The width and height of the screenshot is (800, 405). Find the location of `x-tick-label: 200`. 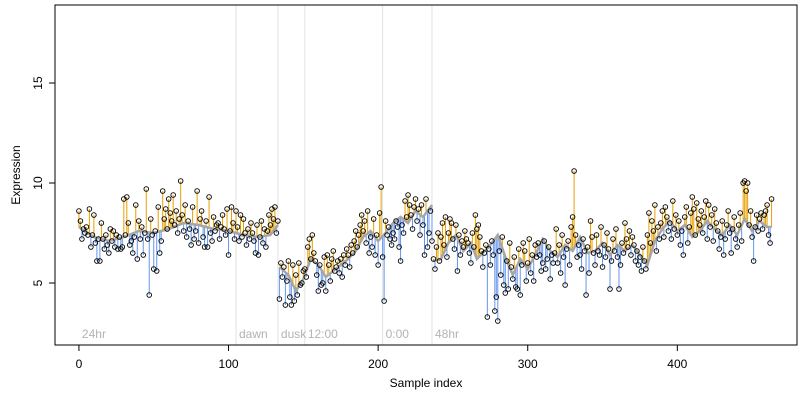

x-tick-label: 200 is located at coordinates (378, 364).